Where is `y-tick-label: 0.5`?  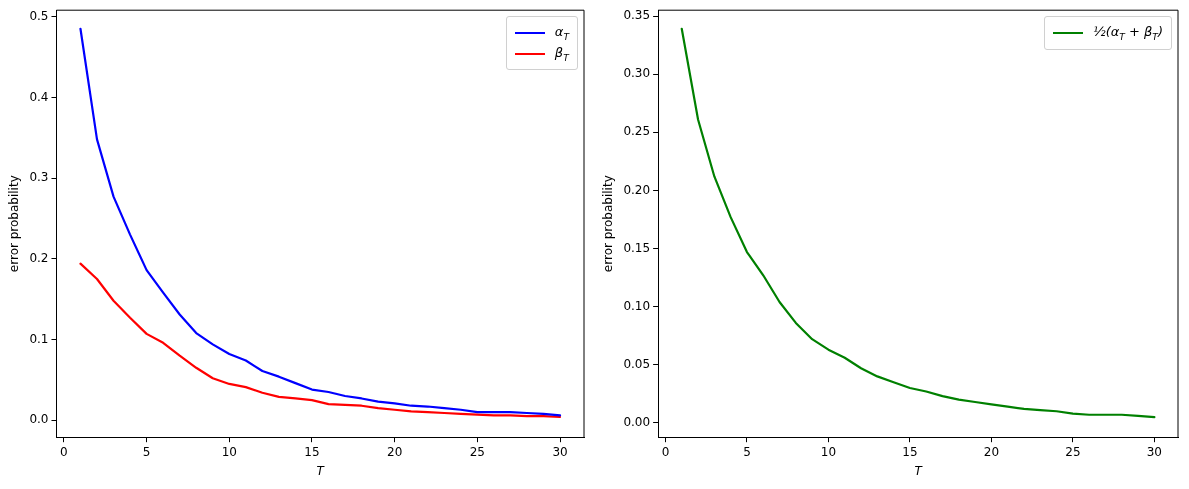
y-tick-label: 0.5 is located at coordinates (39, 15).